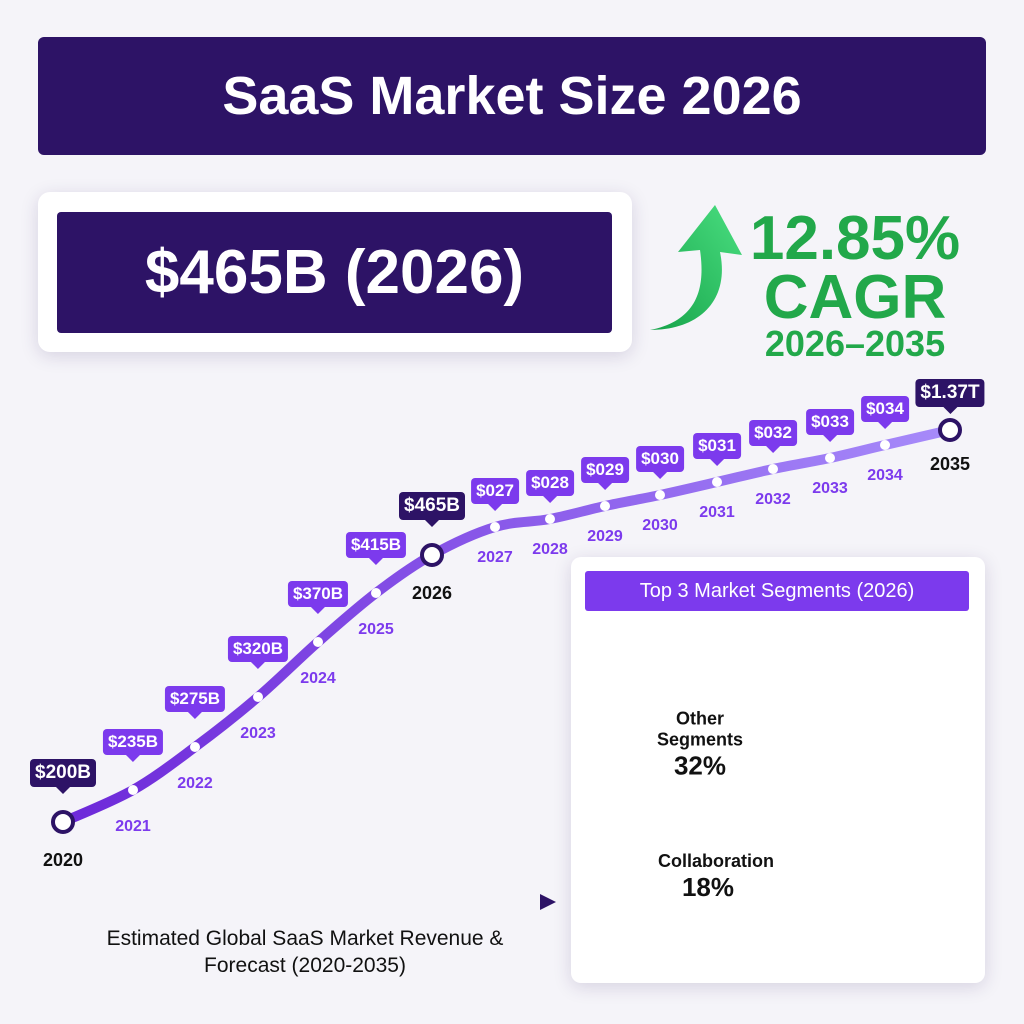 Image resolution: width=1024 pixels, height=1024 pixels. I want to click on slice-description: (Customer Relationship Management), so click(848, 728).